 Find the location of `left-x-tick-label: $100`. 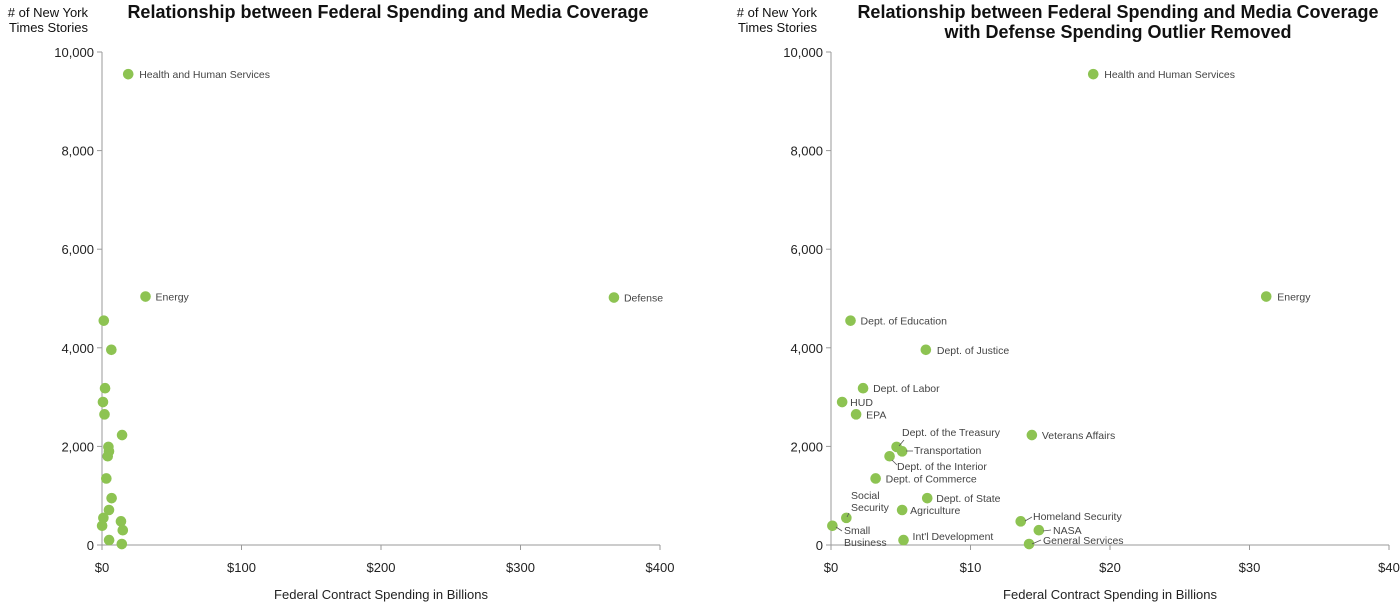

left-x-tick-label: $100 is located at coordinates (241, 567).